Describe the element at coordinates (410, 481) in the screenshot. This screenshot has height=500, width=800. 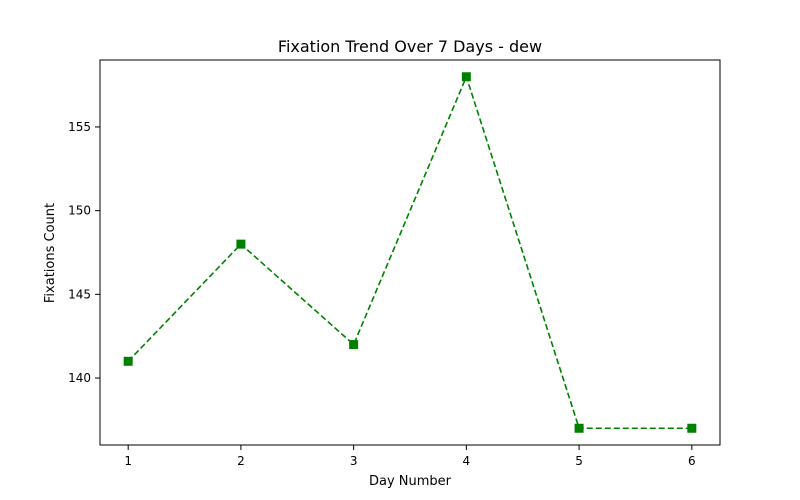
I see `x-axis-label: Day Number` at that location.